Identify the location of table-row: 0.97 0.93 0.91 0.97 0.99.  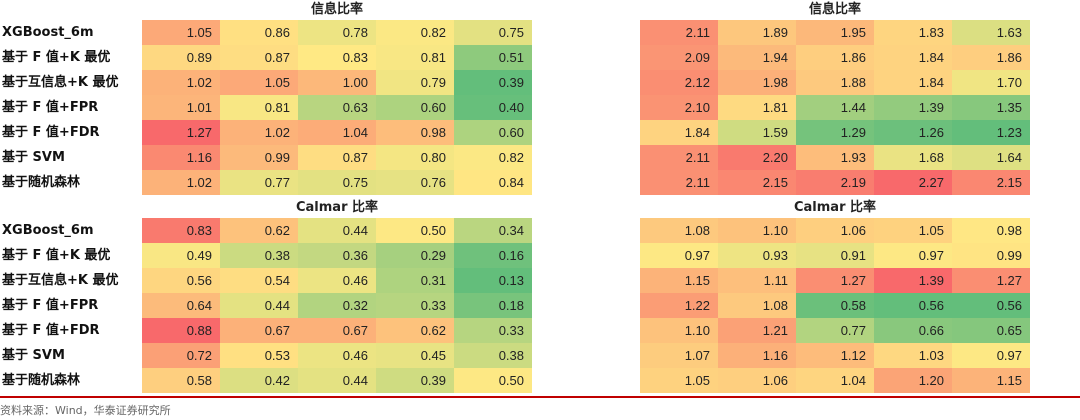
(835, 255).